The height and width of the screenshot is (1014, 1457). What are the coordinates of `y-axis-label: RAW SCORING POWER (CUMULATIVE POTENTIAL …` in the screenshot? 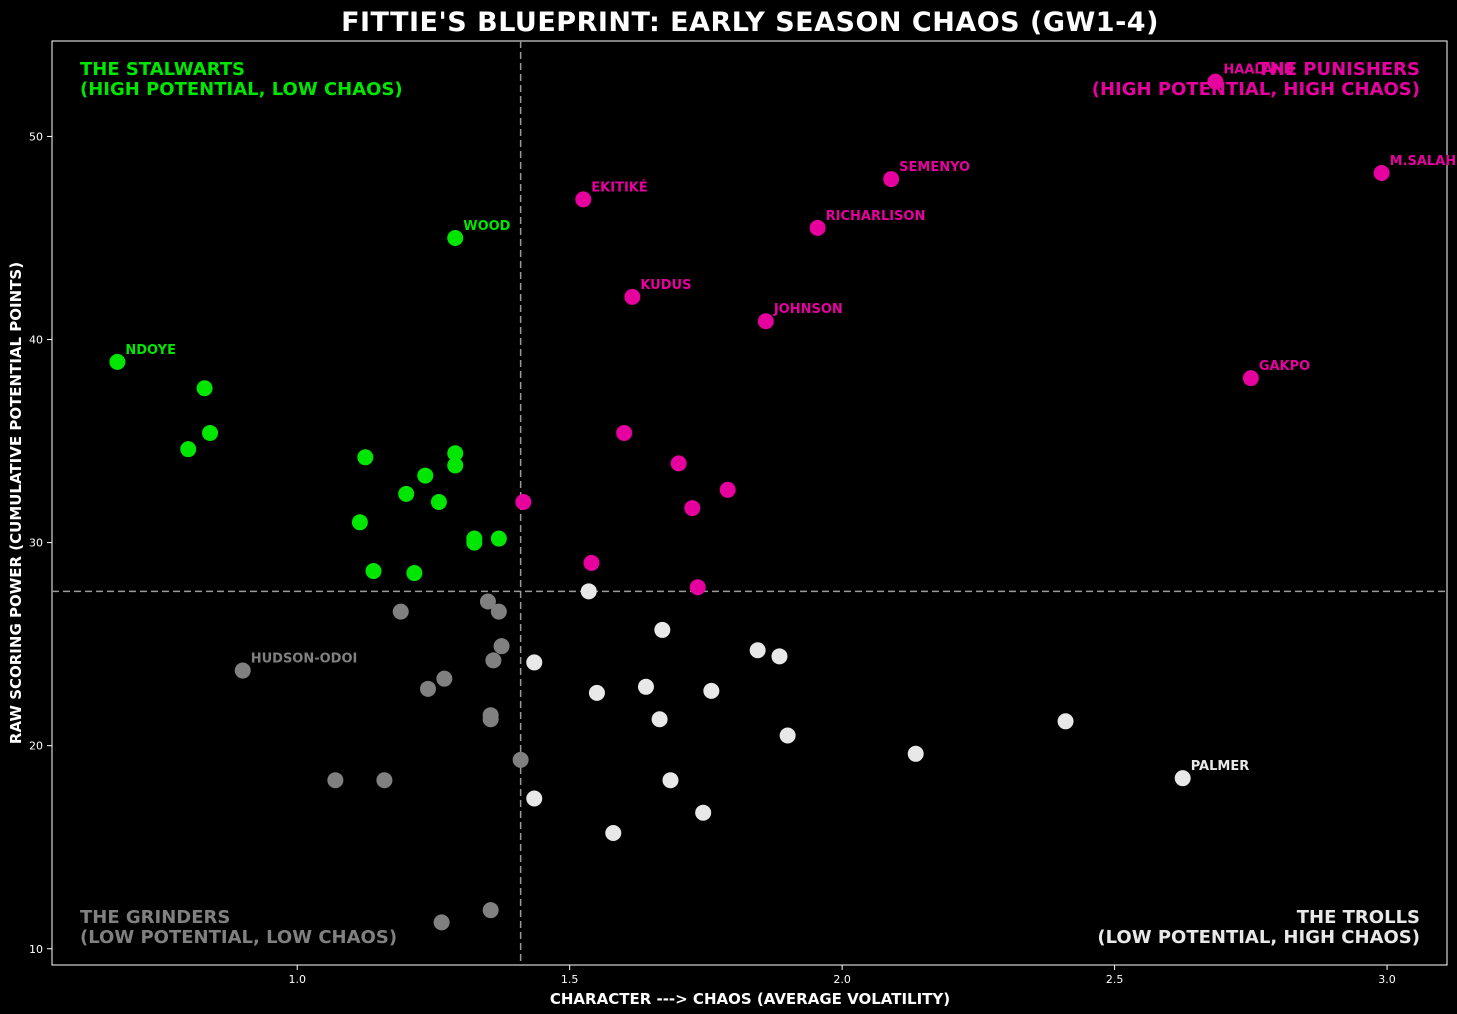 It's located at (16, 503).